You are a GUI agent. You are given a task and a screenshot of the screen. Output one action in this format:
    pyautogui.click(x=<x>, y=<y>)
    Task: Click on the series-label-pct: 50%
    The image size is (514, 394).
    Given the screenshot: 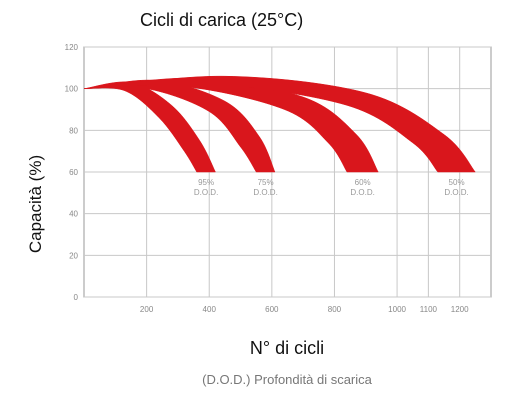 What is the action you would take?
    pyautogui.click(x=457, y=182)
    